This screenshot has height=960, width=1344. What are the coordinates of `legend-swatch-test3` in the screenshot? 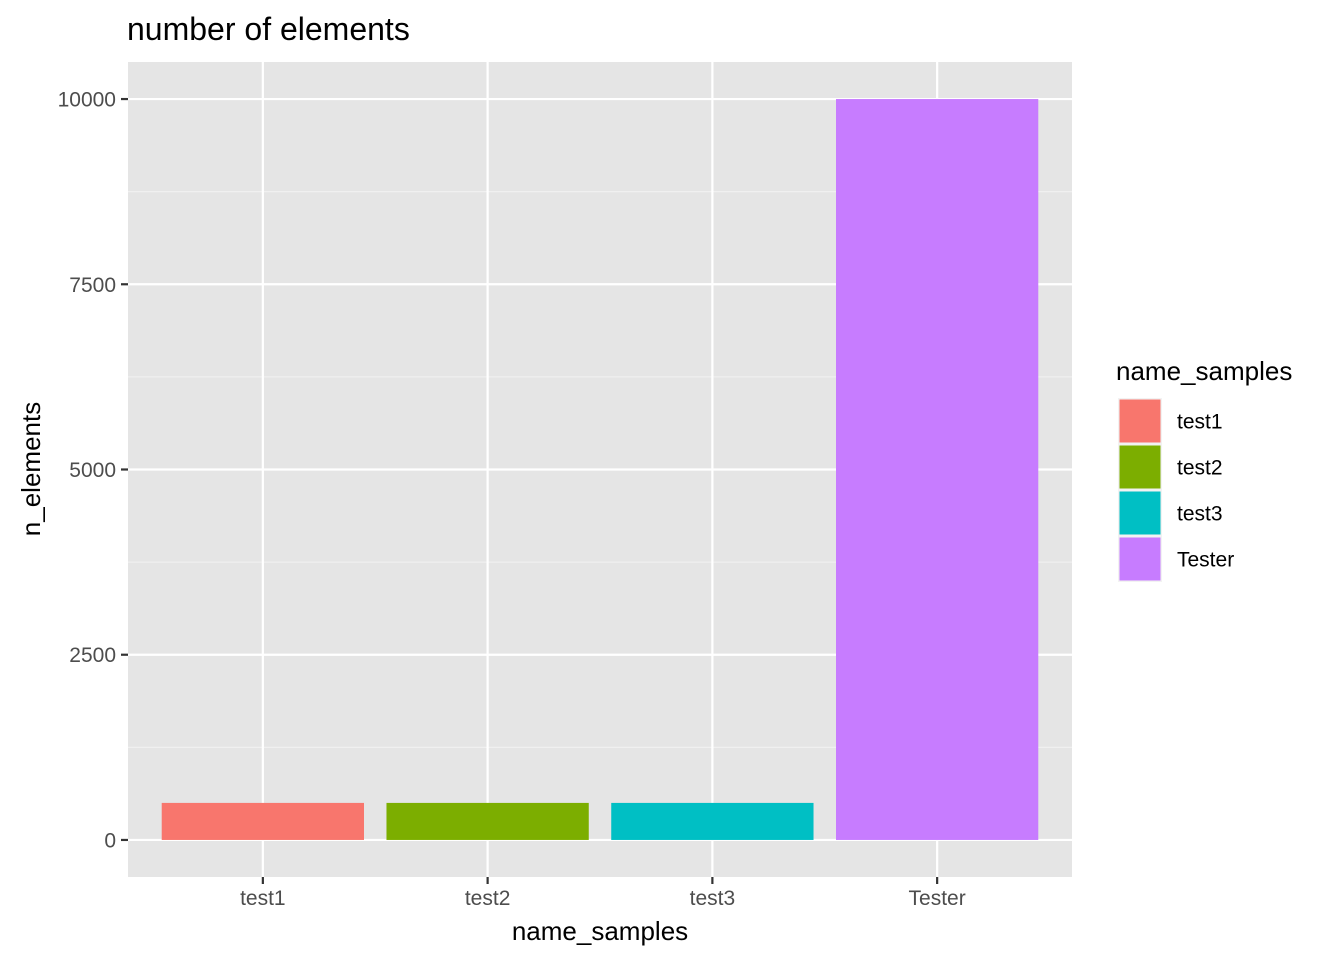 It's located at (1140, 513).